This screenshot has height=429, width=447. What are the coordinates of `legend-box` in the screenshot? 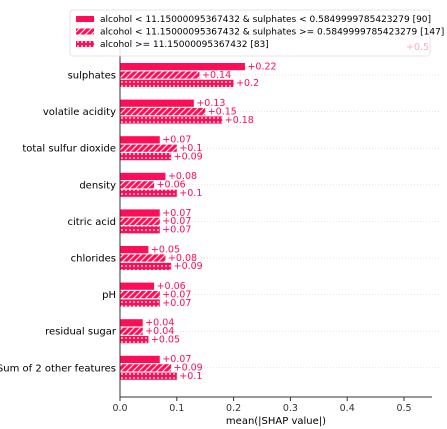 It's located at (250, 33).